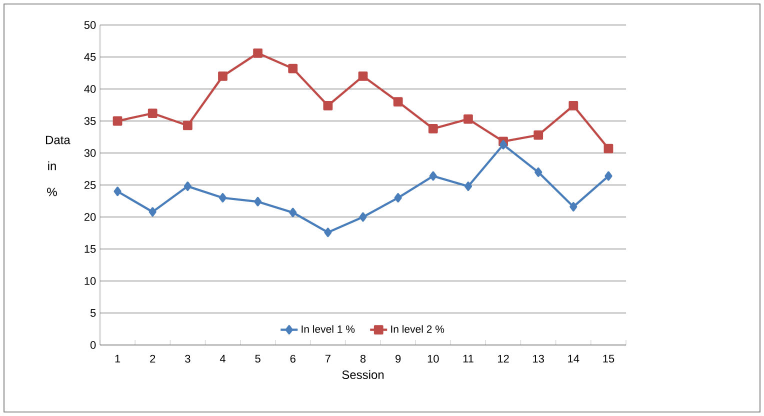 The width and height of the screenshot is (764, 416). What do you see at coordinates (153, 358) in the screenshot?
I see `x-tick-label: 2` at bounding box center [153, 358].